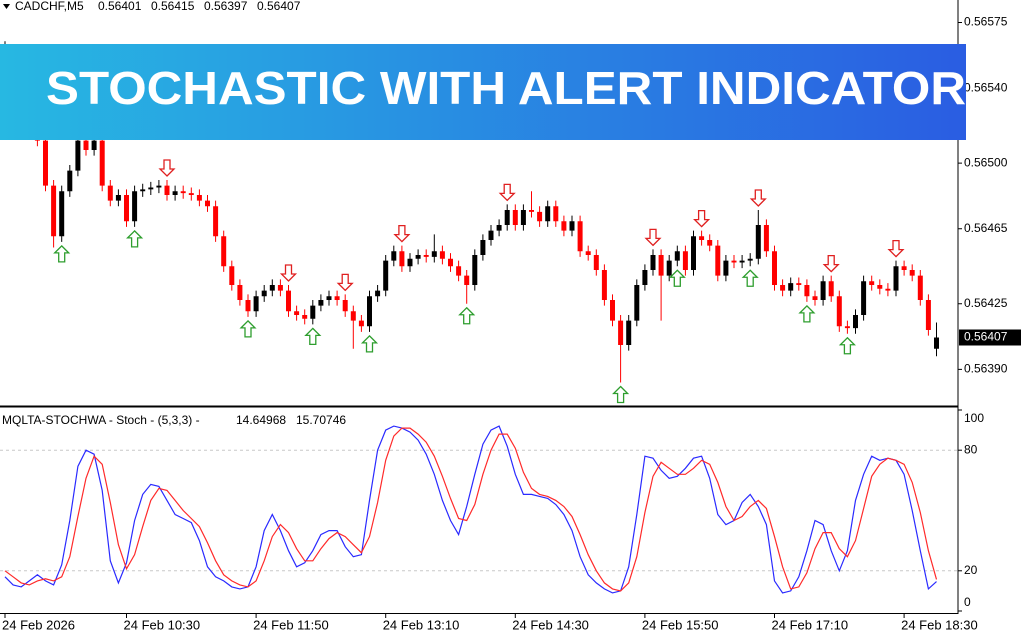 This screenshot has height=640, width=1024. Describe the element at coordinates (986, 228) in the screenshot. I see `y-tick-label: 0.56465` at that location.